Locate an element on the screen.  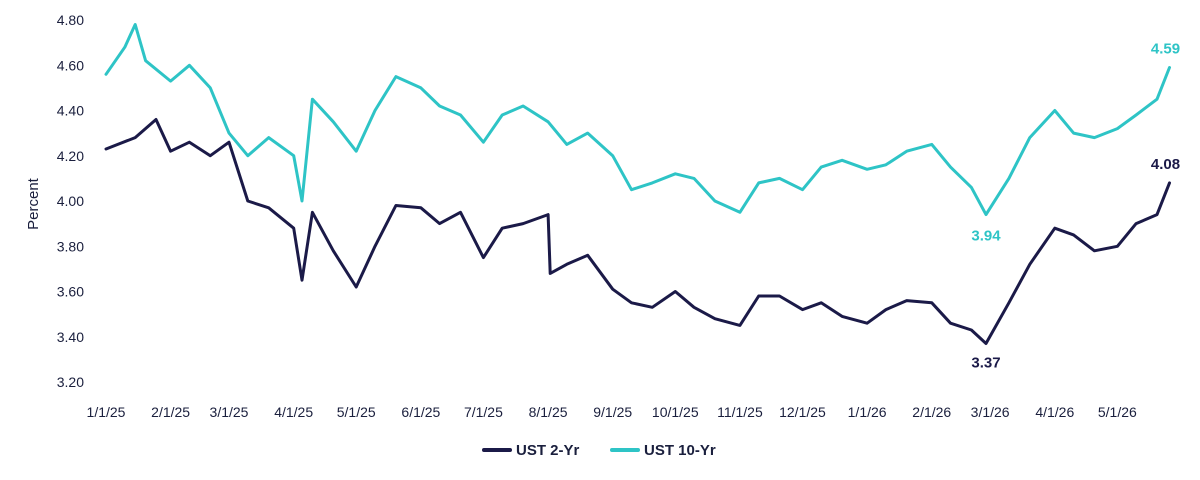
y-axis-title: Percent is located at coordinates (33, 203).